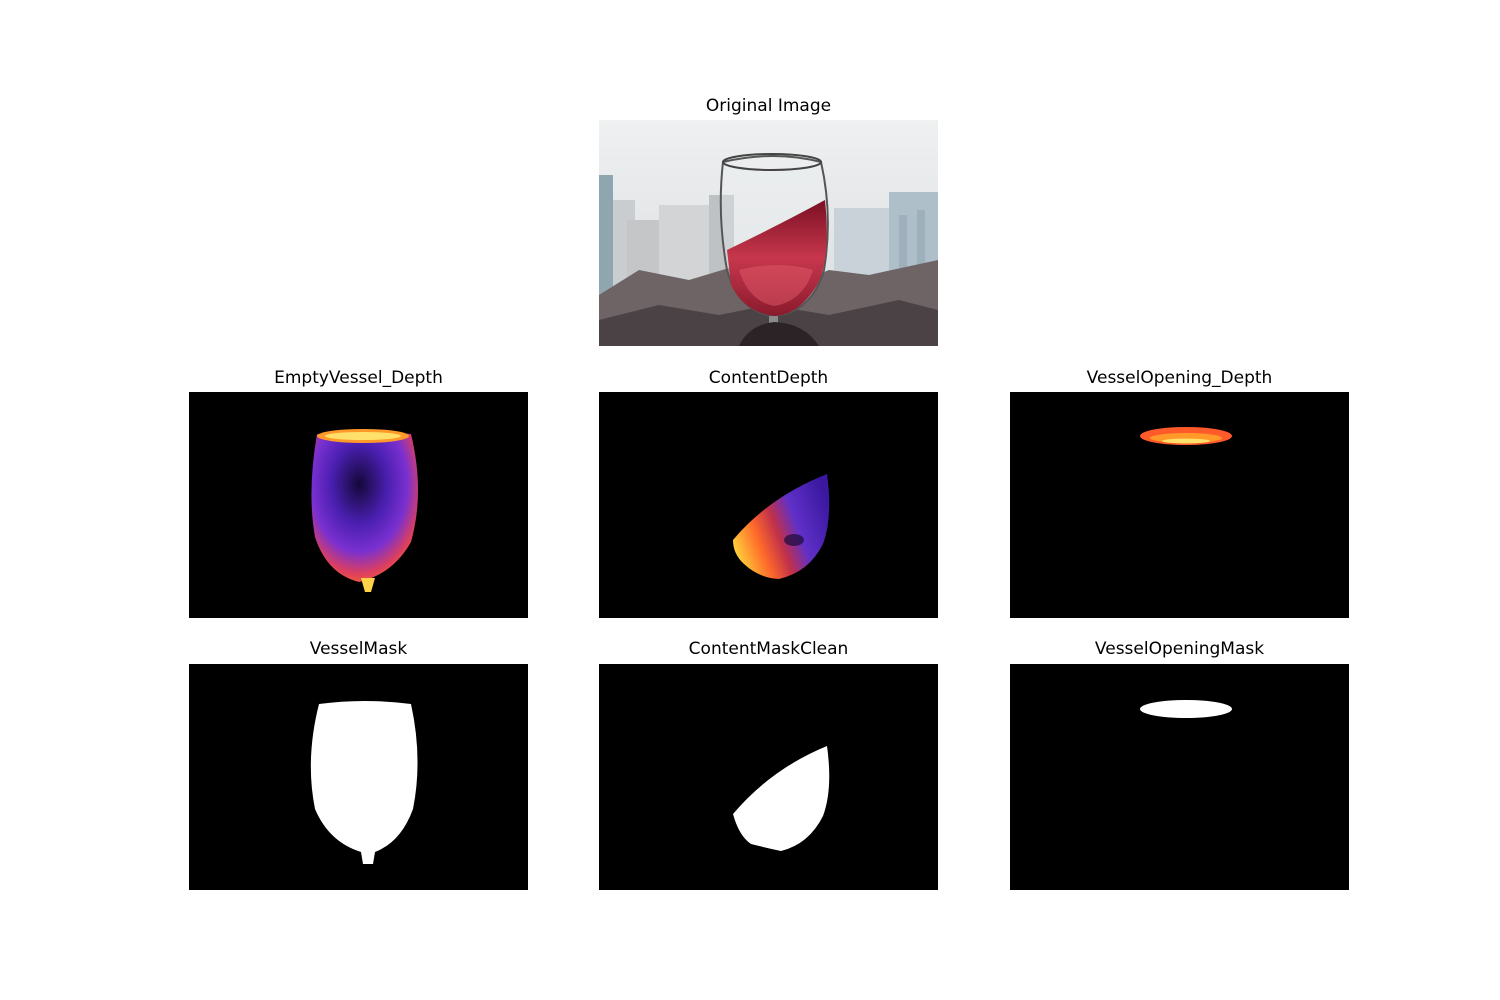 The image size is (1500, 1000). What do you see at coordinates (1179, 649) in the screenshot?
I see `title-vessel-opening-mask: VesselOpeningMask` at bounding box center [1179, 649].